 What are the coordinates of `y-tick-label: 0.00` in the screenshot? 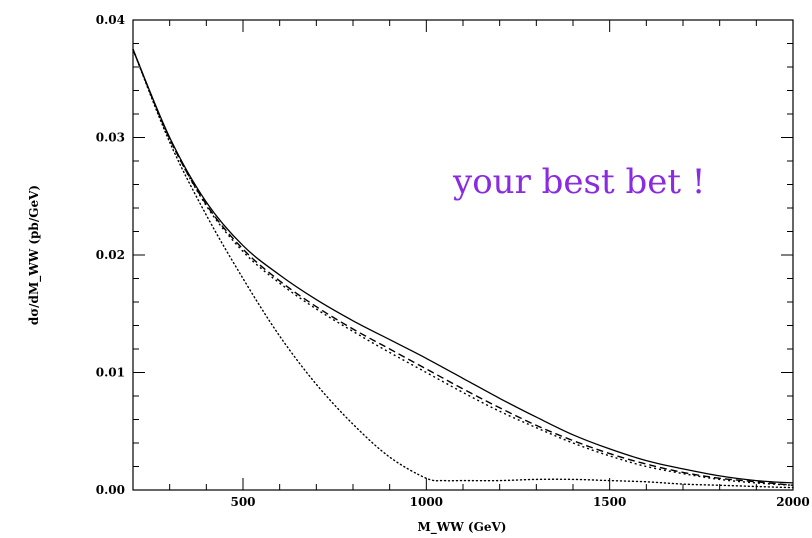 It's located at (110, 490).